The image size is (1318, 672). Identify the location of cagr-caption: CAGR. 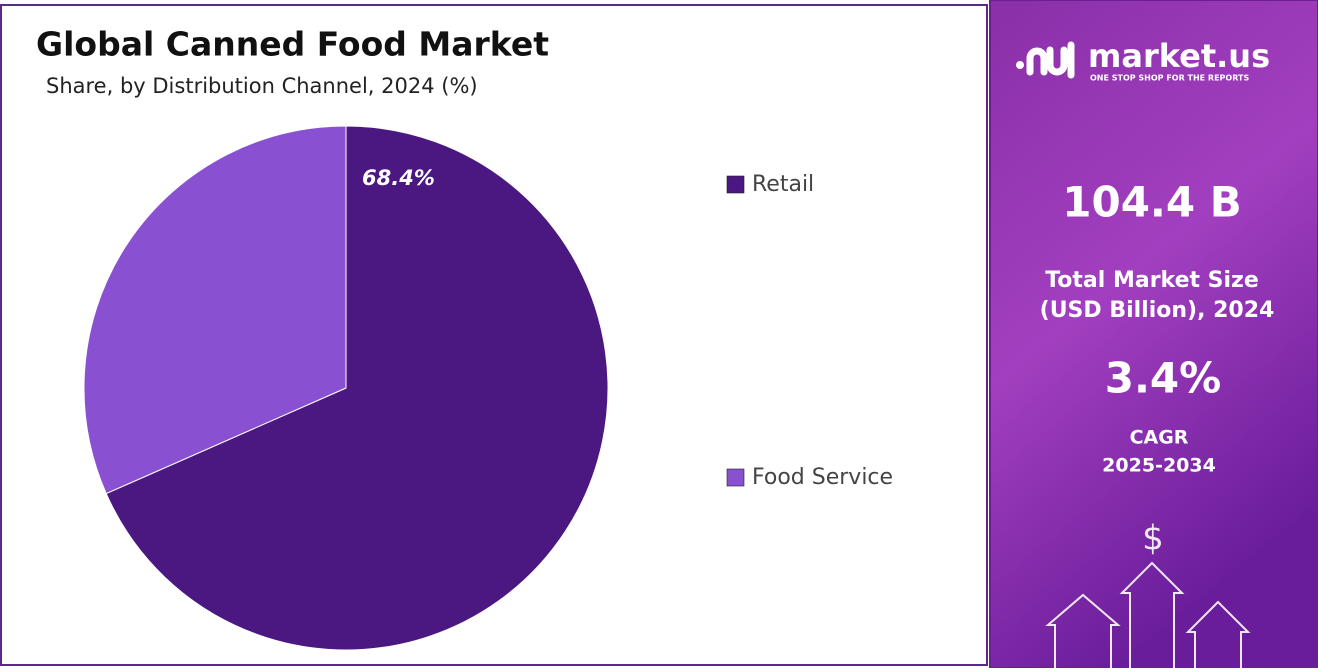
(1159, 438).